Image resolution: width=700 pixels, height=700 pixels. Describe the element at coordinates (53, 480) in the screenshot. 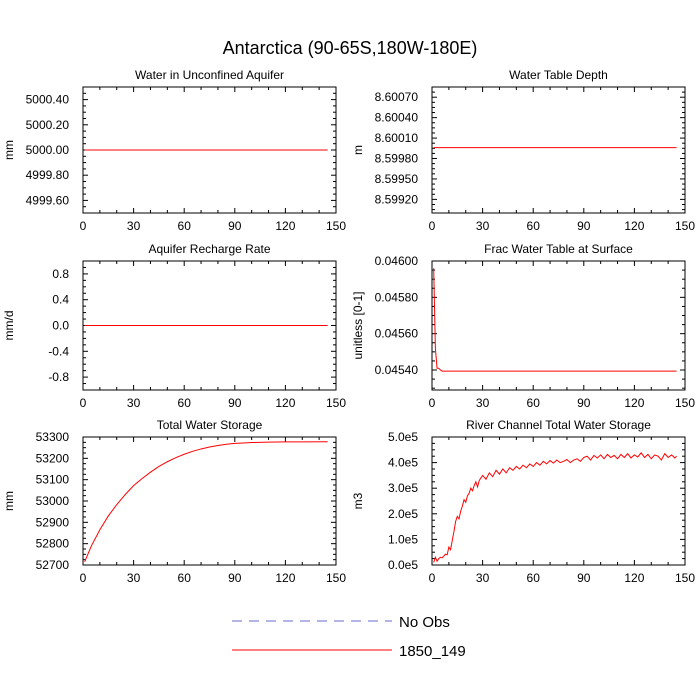

I see `y-tick-label: 53100` at that location.